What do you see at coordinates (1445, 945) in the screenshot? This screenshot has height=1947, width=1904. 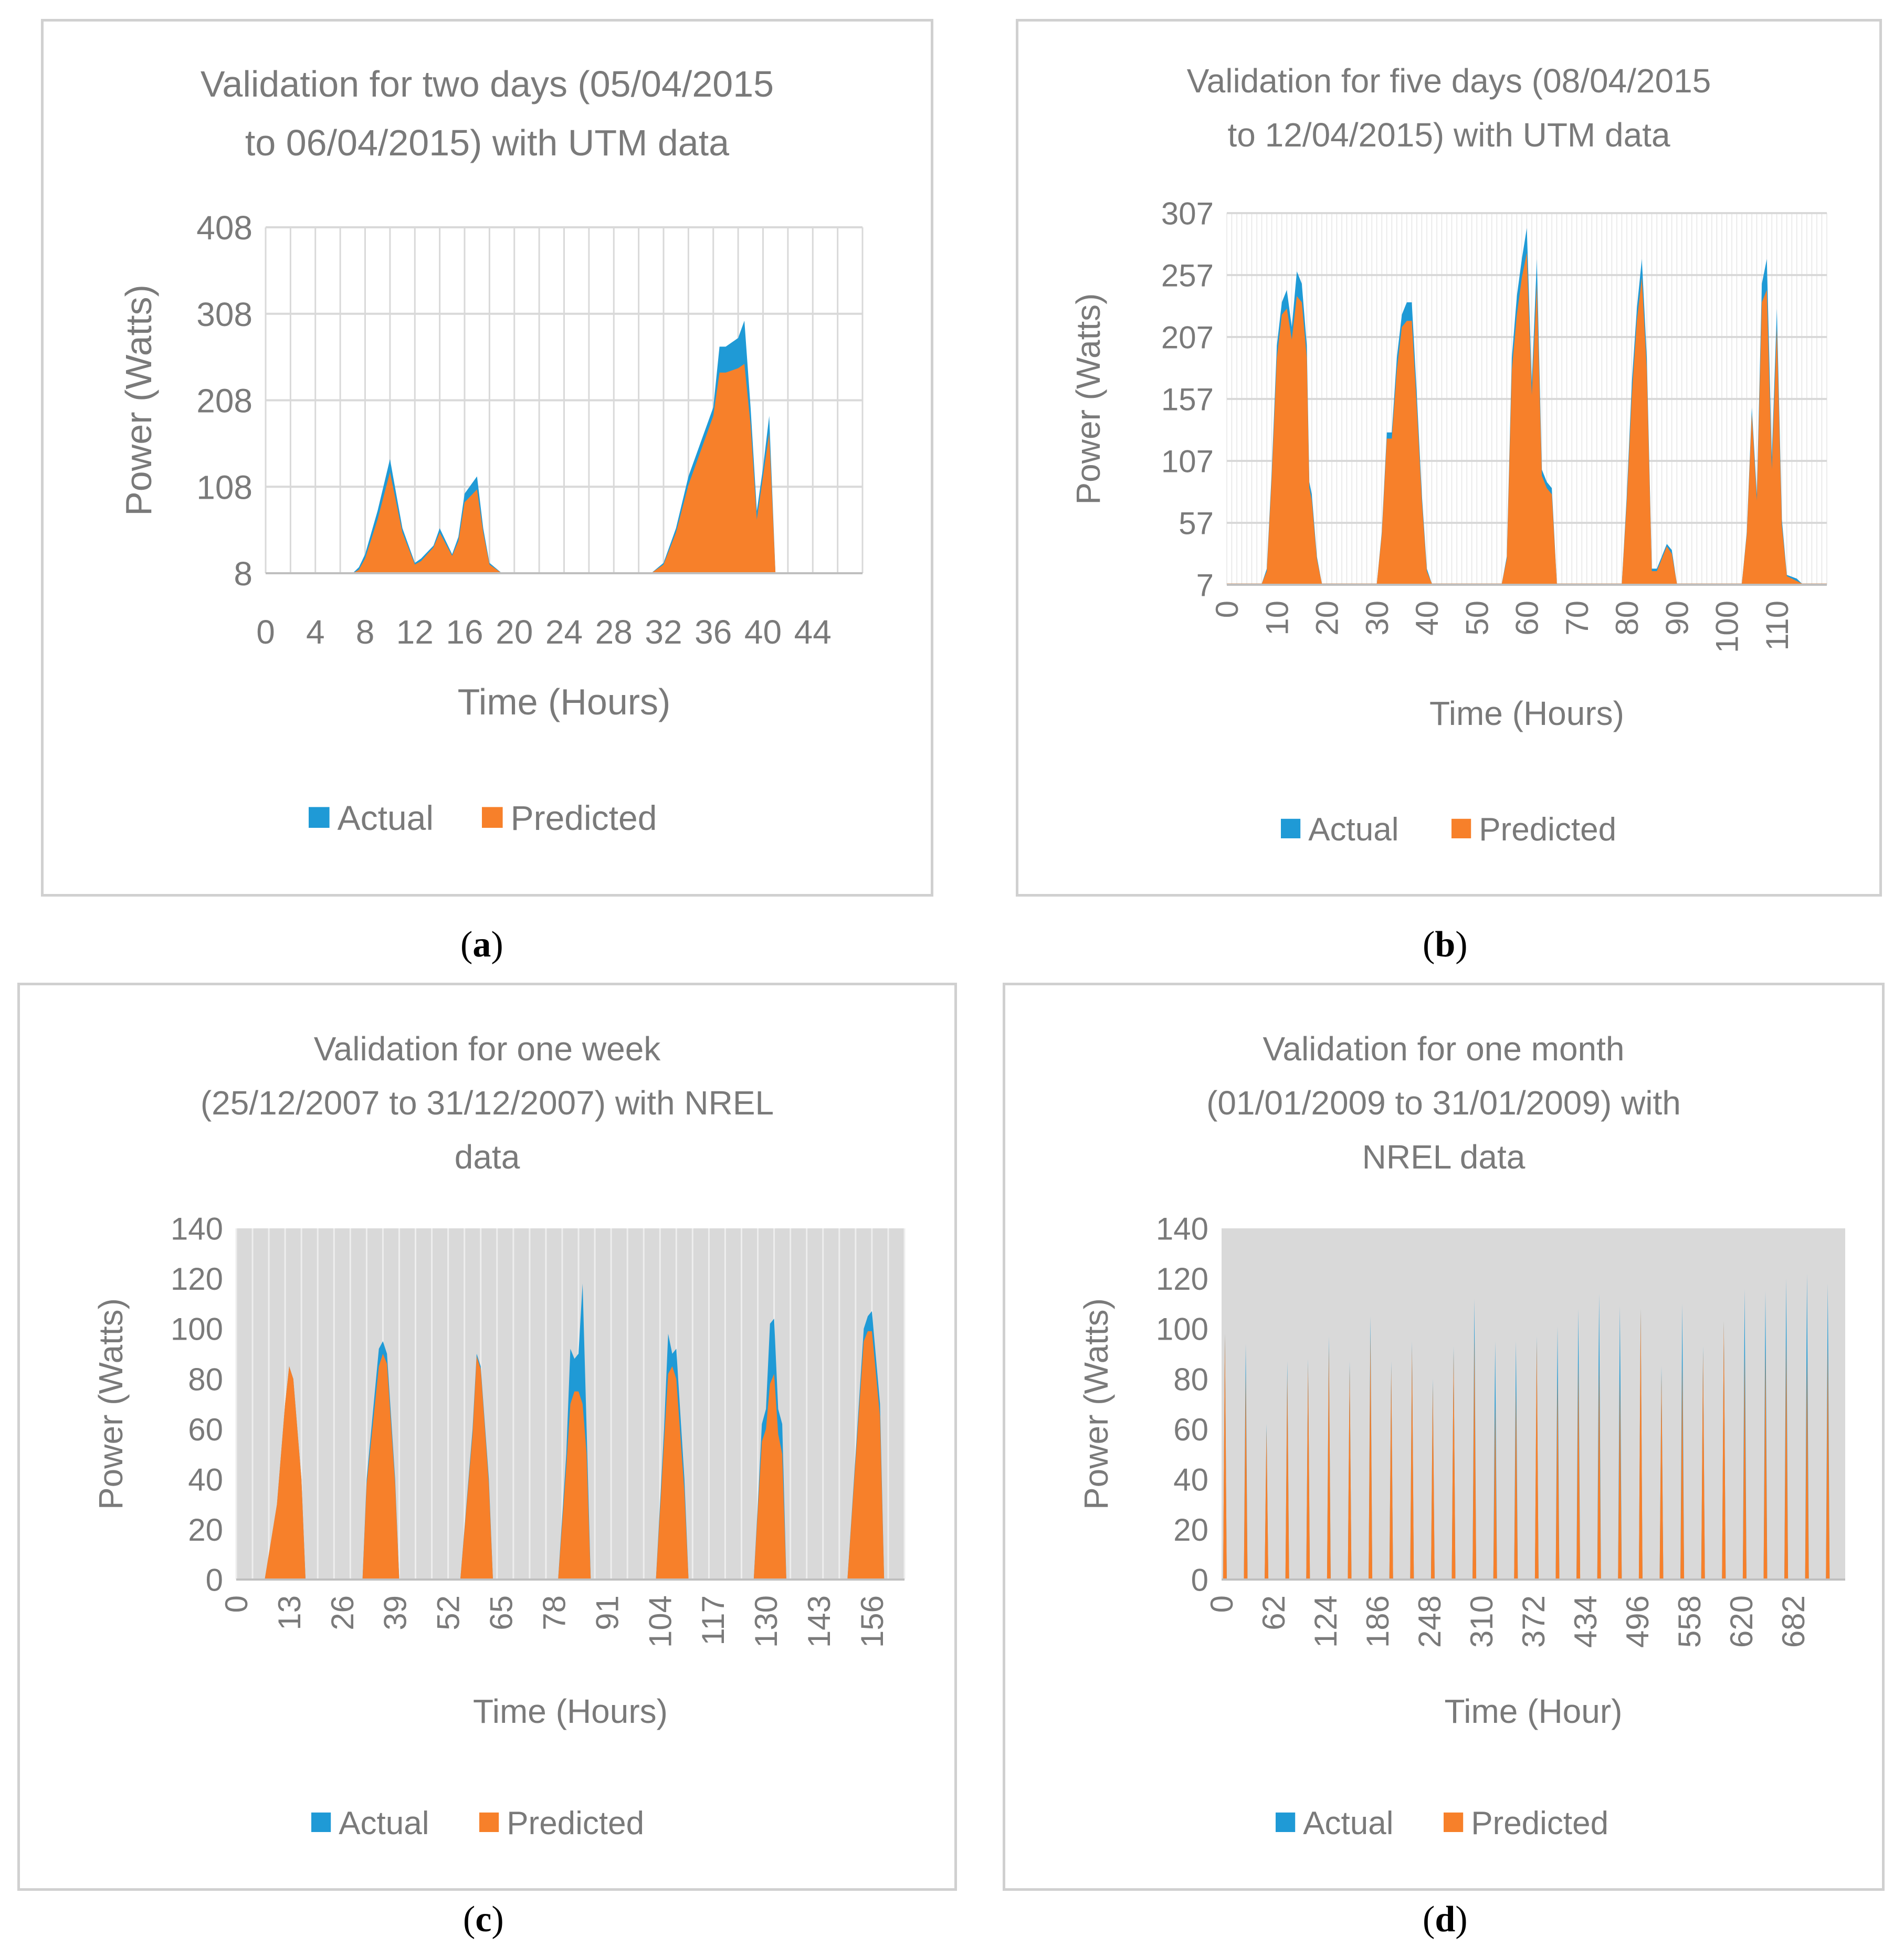 I see `caption-b: (b)` at bounding box center [1445, 945].